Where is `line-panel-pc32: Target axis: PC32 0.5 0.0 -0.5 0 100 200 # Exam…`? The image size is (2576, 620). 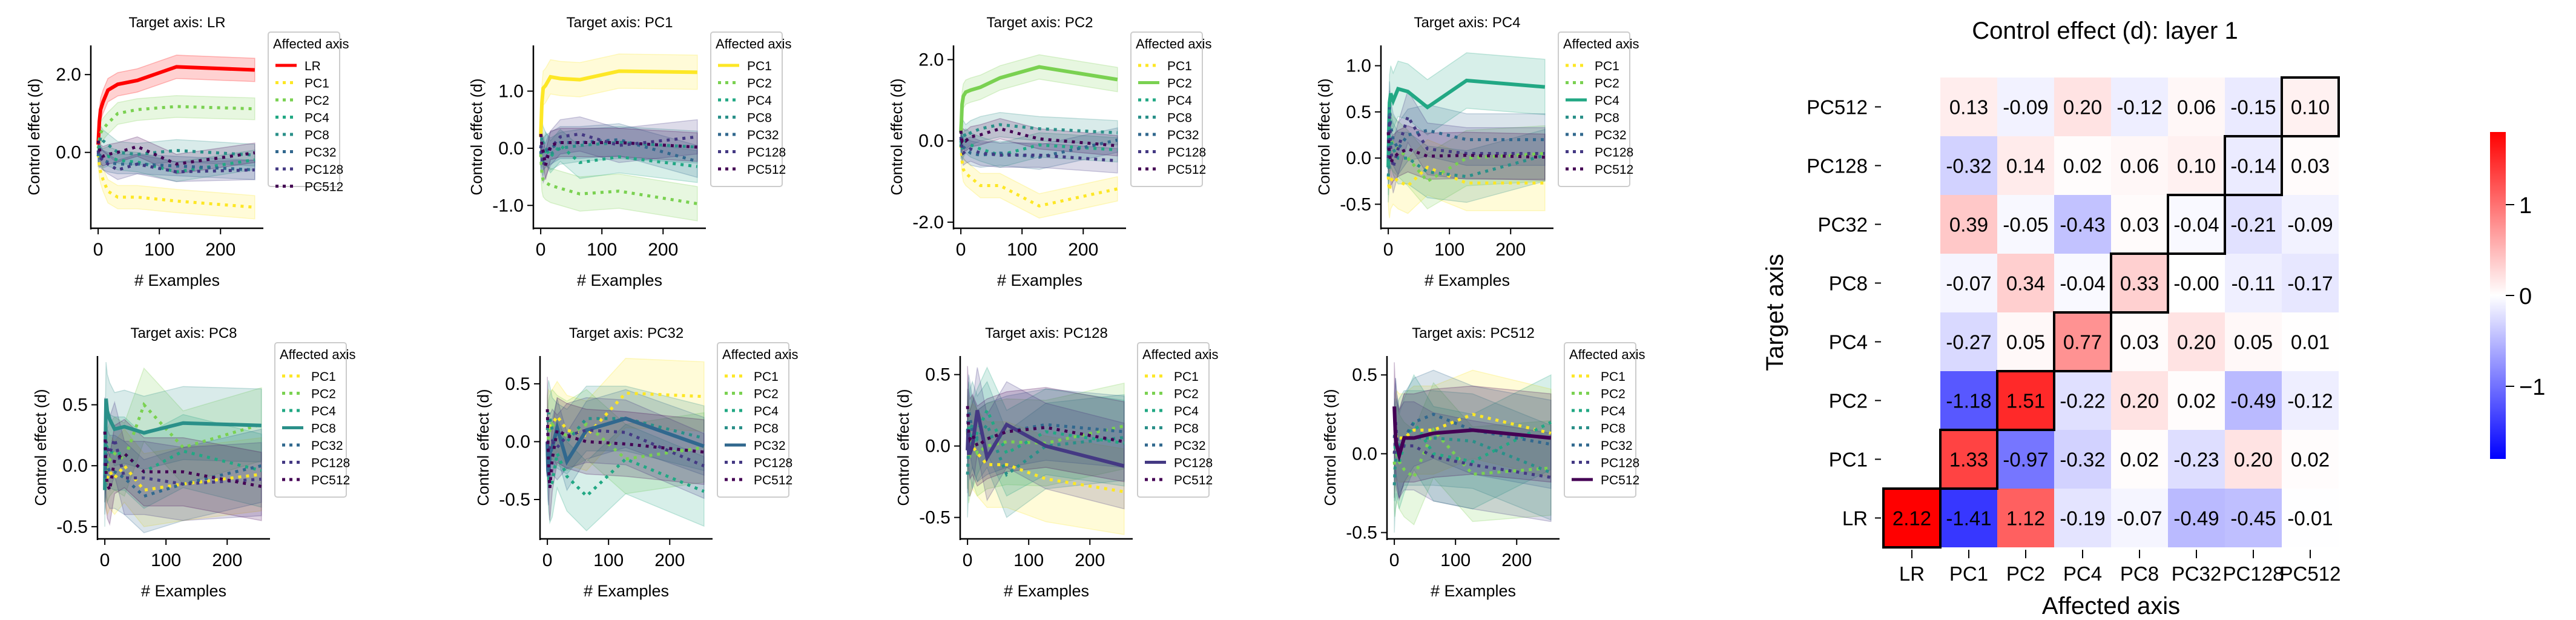
line-panel-pc32: Target axis: PC32 0.5 0.0 -0.5 0 100 200 # Exam… is located at coordinates (636, 462).